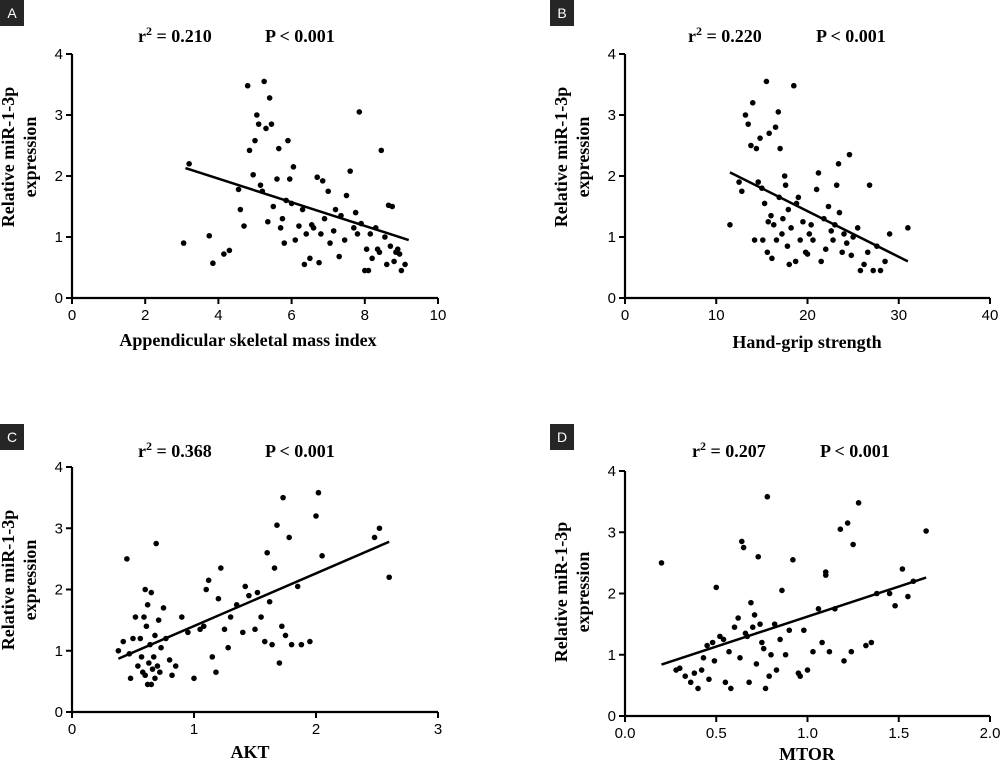 This screenshot has width=1003, height=763. What do you see at coordinates (612, 594) in the screenshot?
I see `panel-d-y-tick-label: 2` at bounding box center [612, 594].